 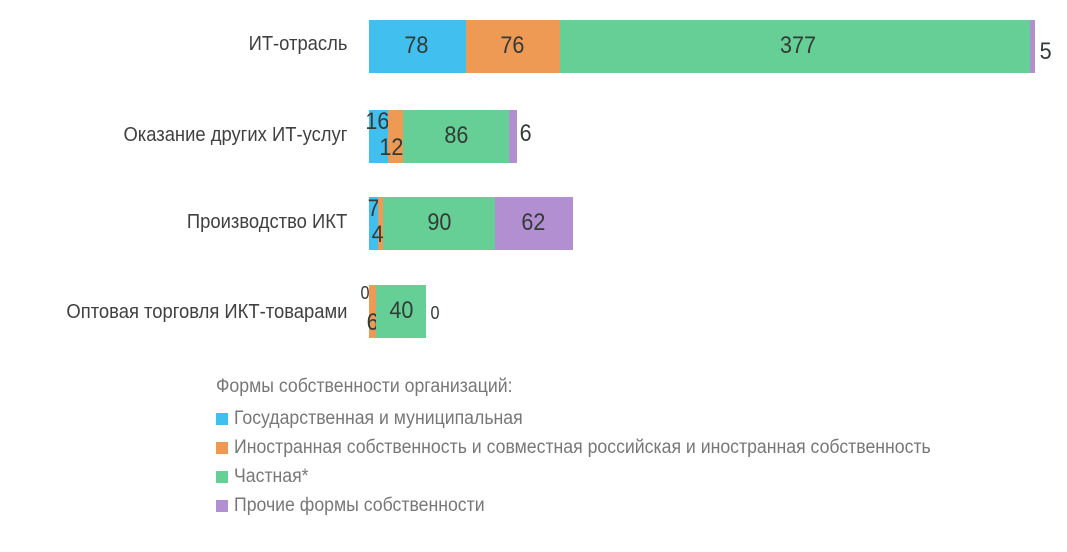 What do you see at coordinates (377, 135) in the screenshot?
I see `segment-state: 16` at bounding box center [377, 135].